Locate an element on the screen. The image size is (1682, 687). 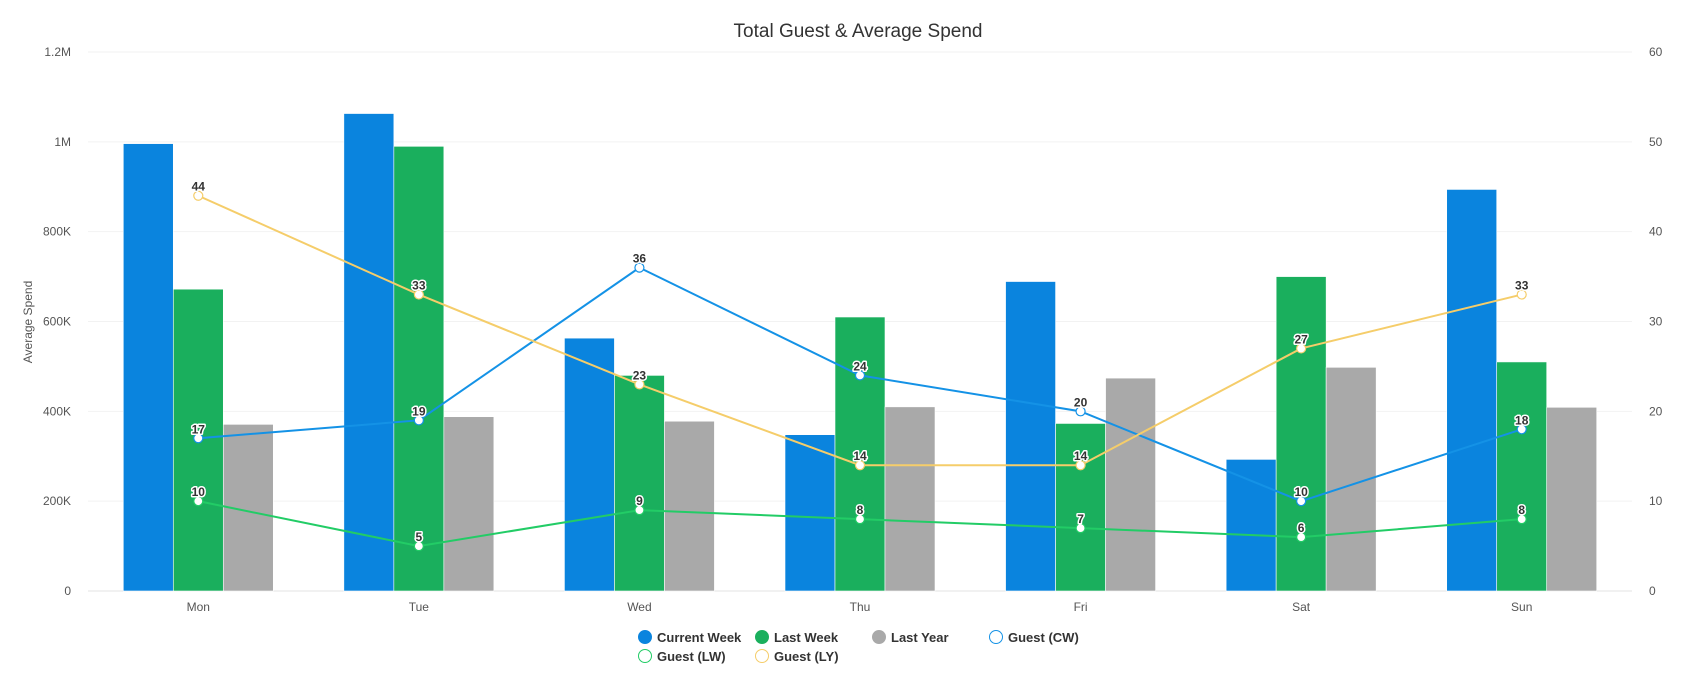
y2-tick-label: 10 is located at coordinates (1656, 501).